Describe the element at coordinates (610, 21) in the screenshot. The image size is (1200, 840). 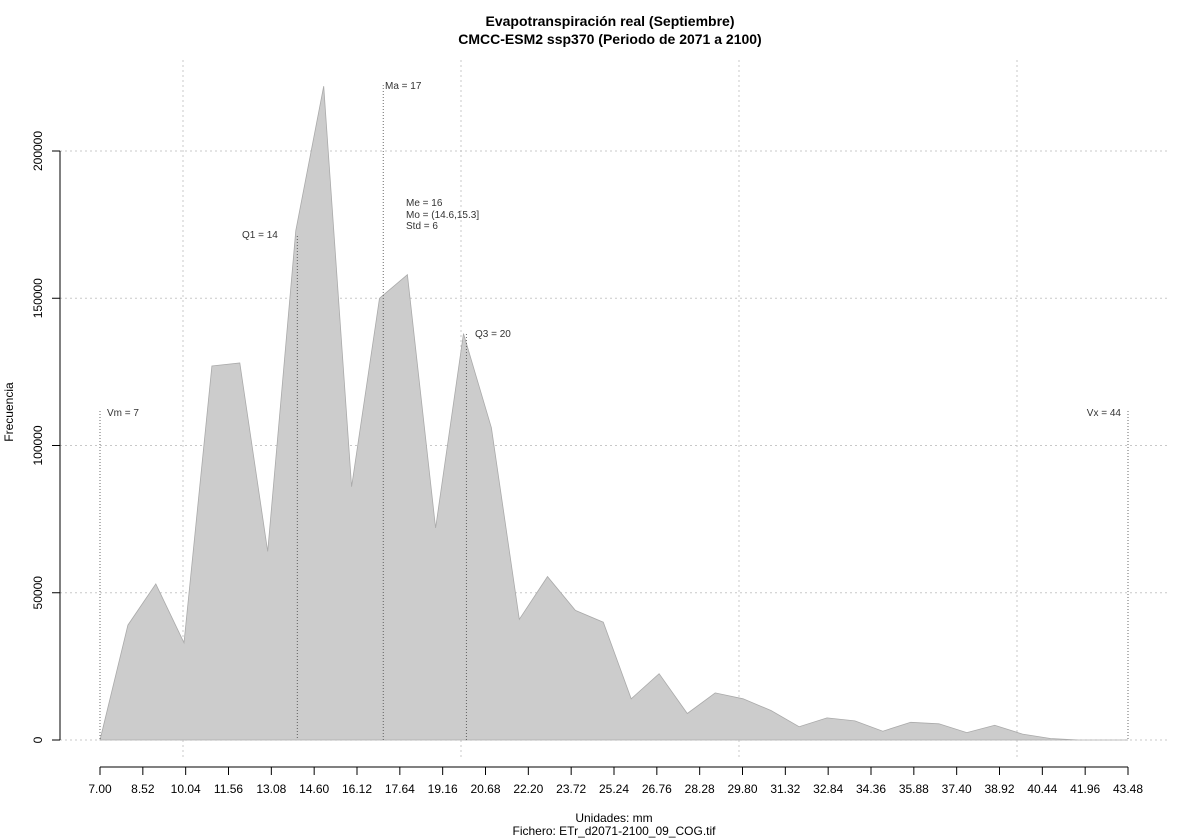
I see `chart-title: Evapotranspiración real (Septiembre)` at that location.